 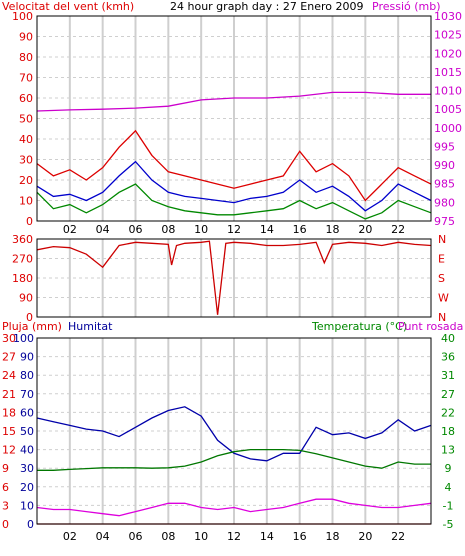 What do you see at coordinates (27, 412) in the screenshot?
I see `humidity-tick-label: 60` at bounding box center [27, 412].